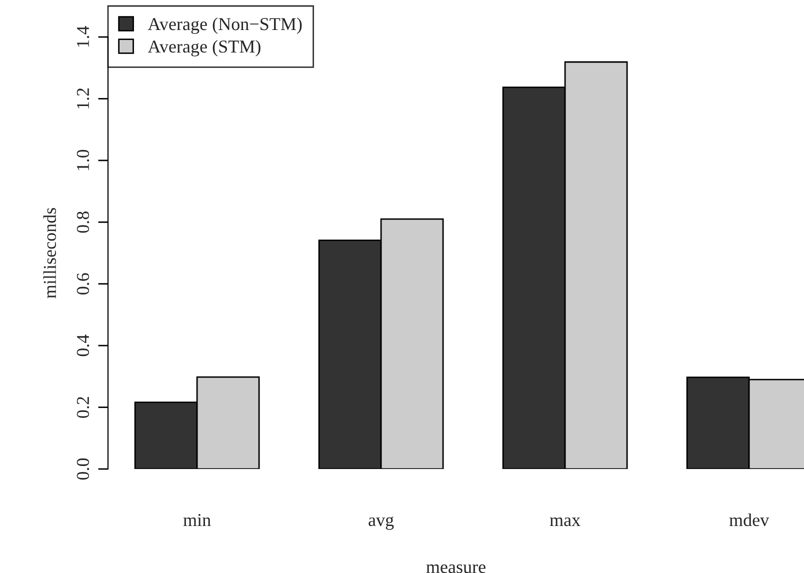 The image size is (804, 573). Describe the element at coordinates (225, 25) in the screenshot. I see `legend-label: Average (Non−STM)` at that location.